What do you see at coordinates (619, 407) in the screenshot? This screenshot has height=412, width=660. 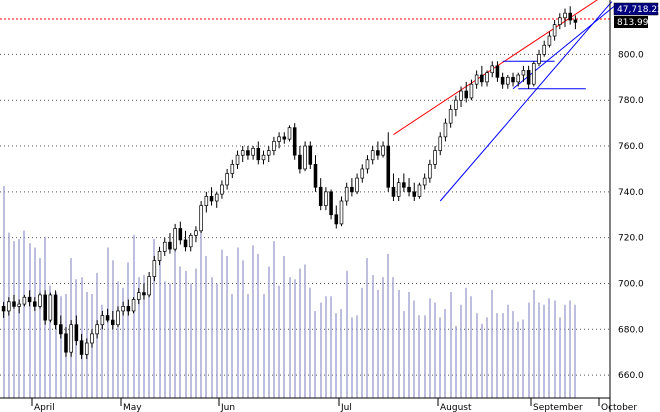 I see `x-tick-label: October` at bounding box center [619, 407].